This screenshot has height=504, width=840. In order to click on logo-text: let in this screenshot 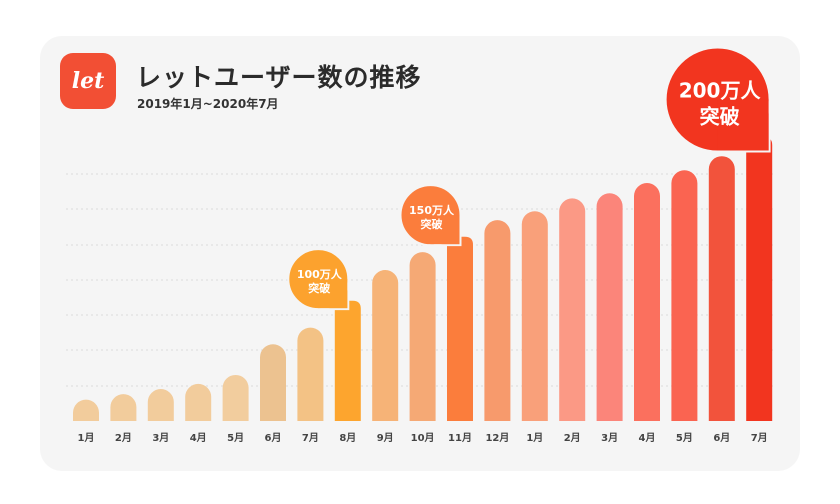, I will do `click(88, 81)`.